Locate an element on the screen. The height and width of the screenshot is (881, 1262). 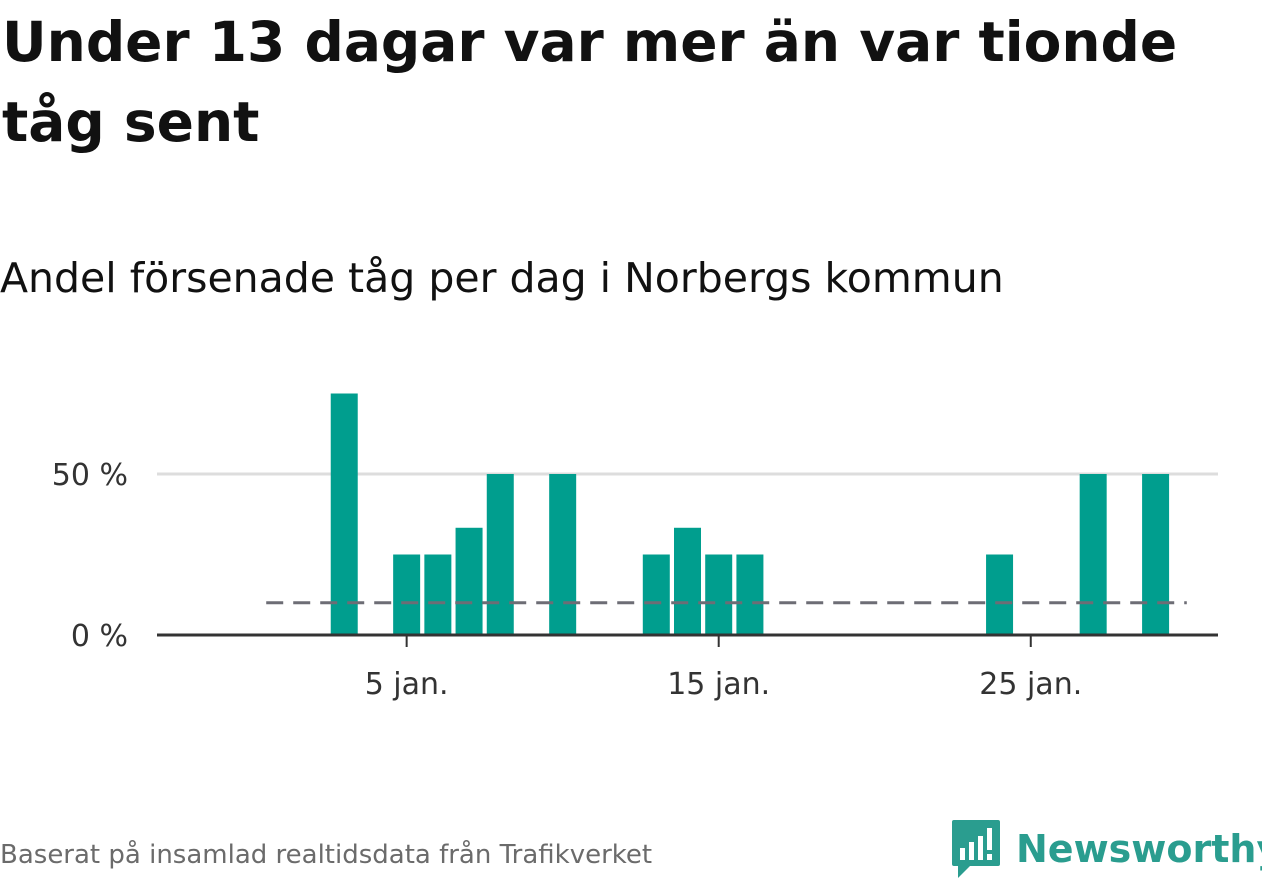
newsworthy-logo-icon is located at coordinates (976, 849).